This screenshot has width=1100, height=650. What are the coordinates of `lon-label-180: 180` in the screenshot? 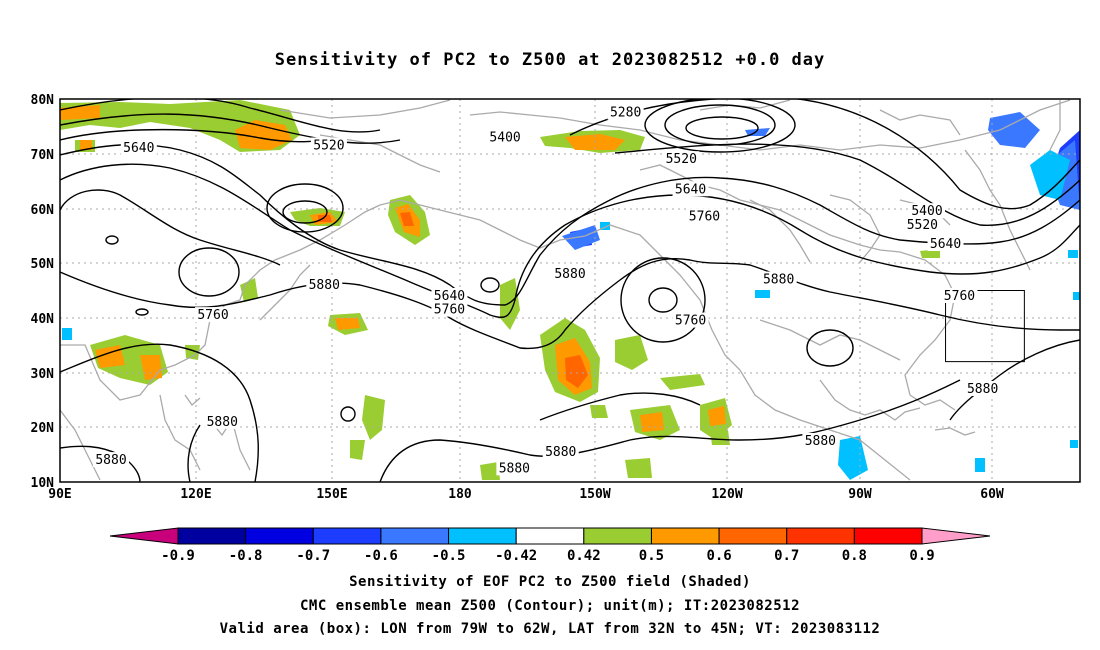 It's located at (460, 494).